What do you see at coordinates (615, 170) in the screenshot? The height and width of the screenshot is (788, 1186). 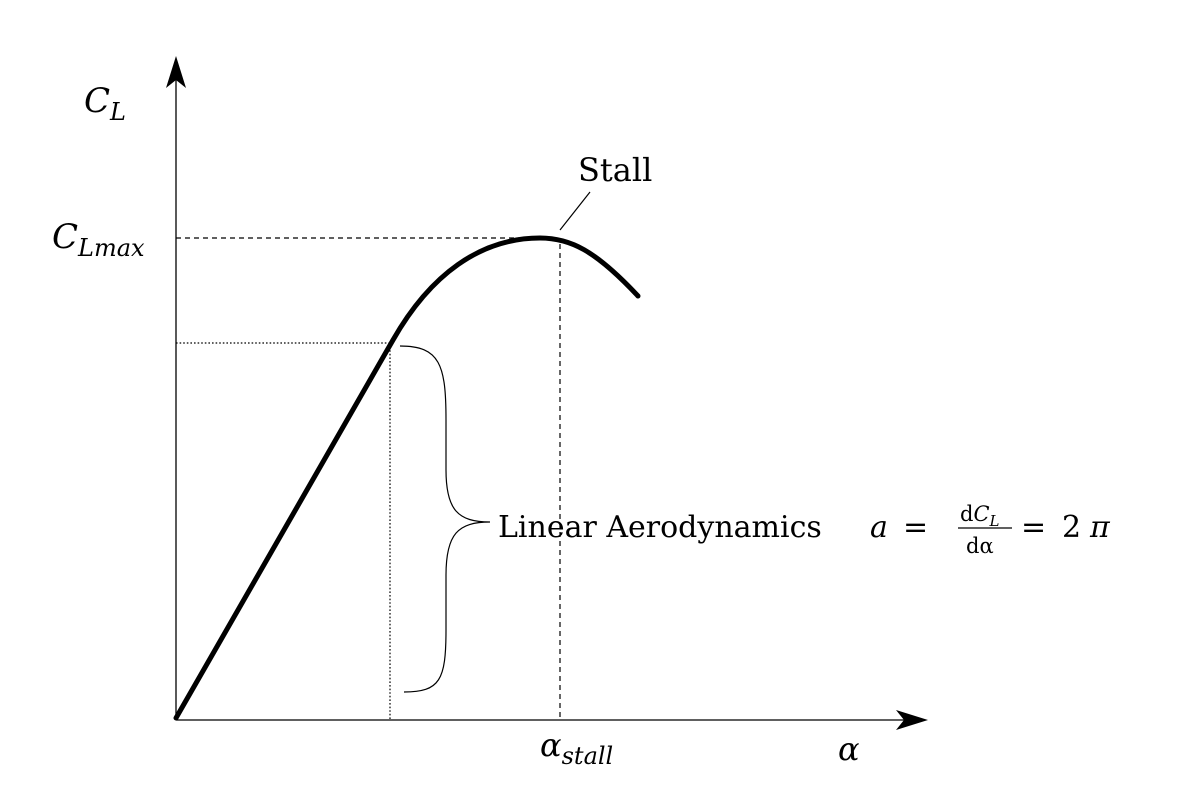 I see `stall-label: Stall` at bounding box center [615, 170].